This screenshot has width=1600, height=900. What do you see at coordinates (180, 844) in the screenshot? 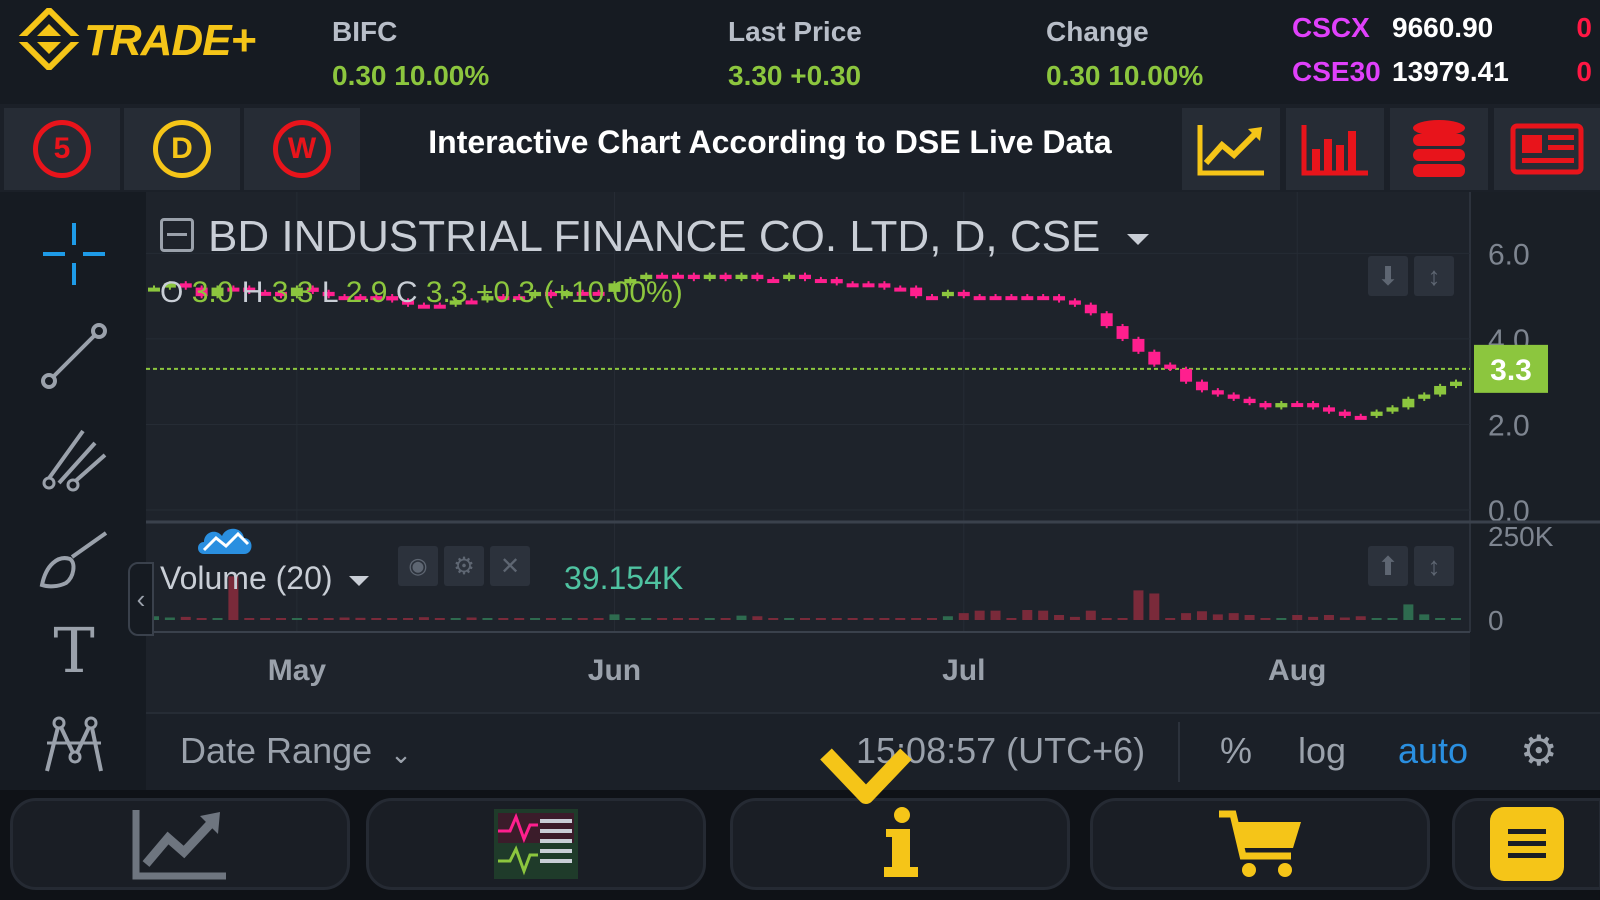
I see `nav-chart-button` at bounding box center [180, 844].